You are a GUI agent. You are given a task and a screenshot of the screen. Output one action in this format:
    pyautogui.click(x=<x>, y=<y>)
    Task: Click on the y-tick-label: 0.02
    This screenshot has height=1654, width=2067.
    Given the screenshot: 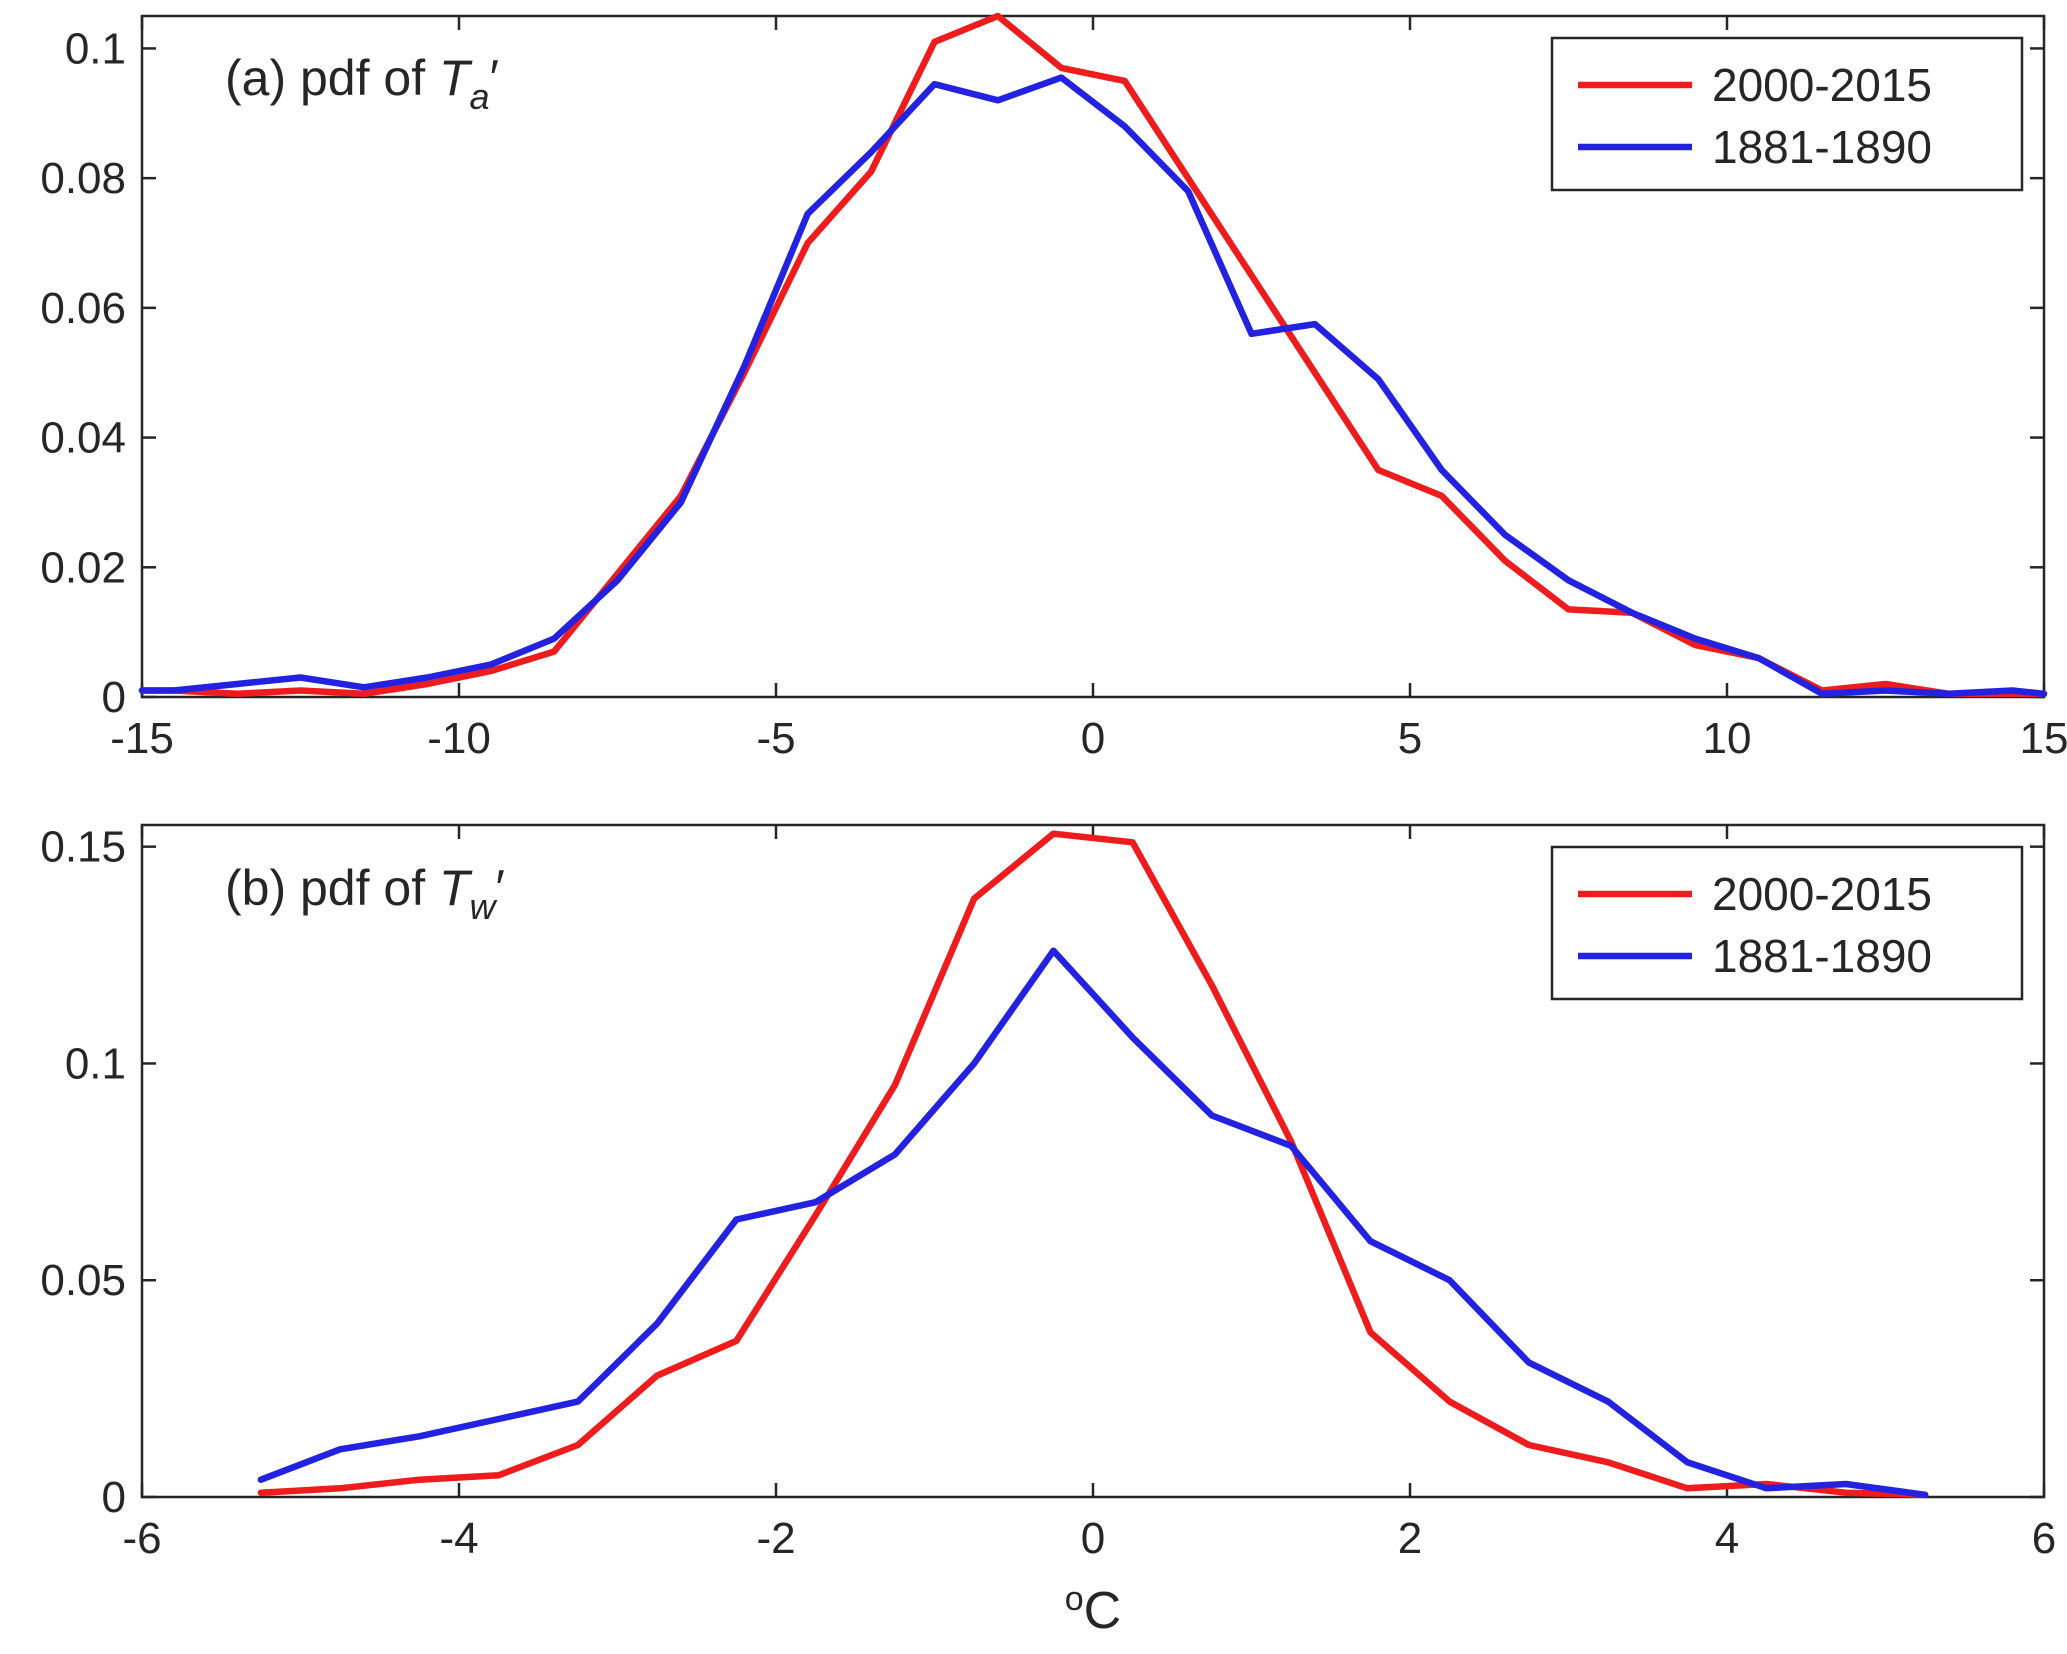 What is the action you would take?
    pyautogui.click(x=83, y=567)
    